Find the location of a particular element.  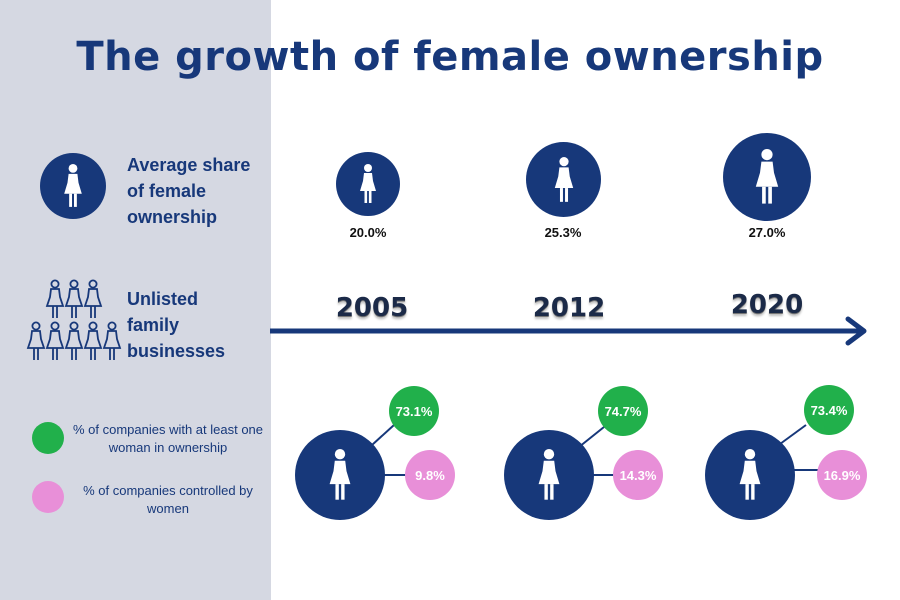

controlled-bubble-2005: 9.8% is located at coordinates (430, 475).